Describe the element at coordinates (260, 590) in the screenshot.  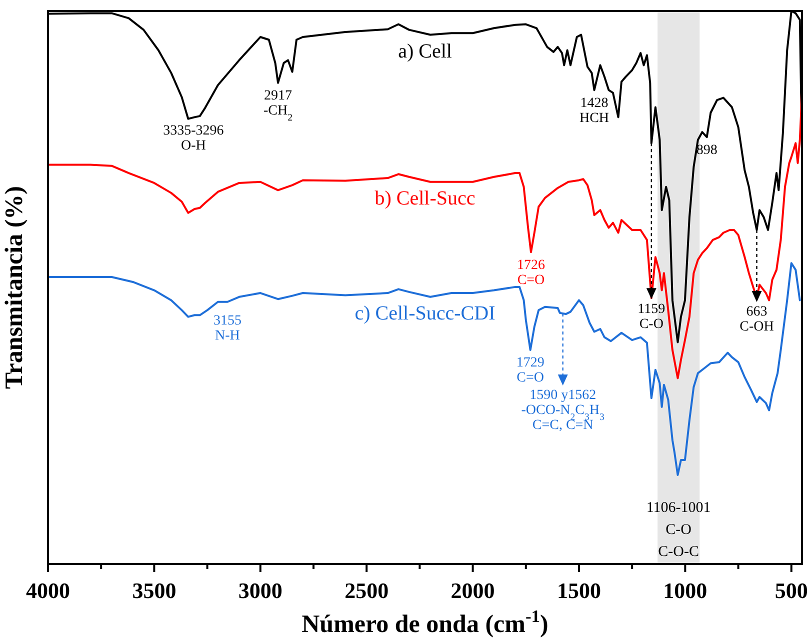
I see `x-tick-label: 3000` at that location.